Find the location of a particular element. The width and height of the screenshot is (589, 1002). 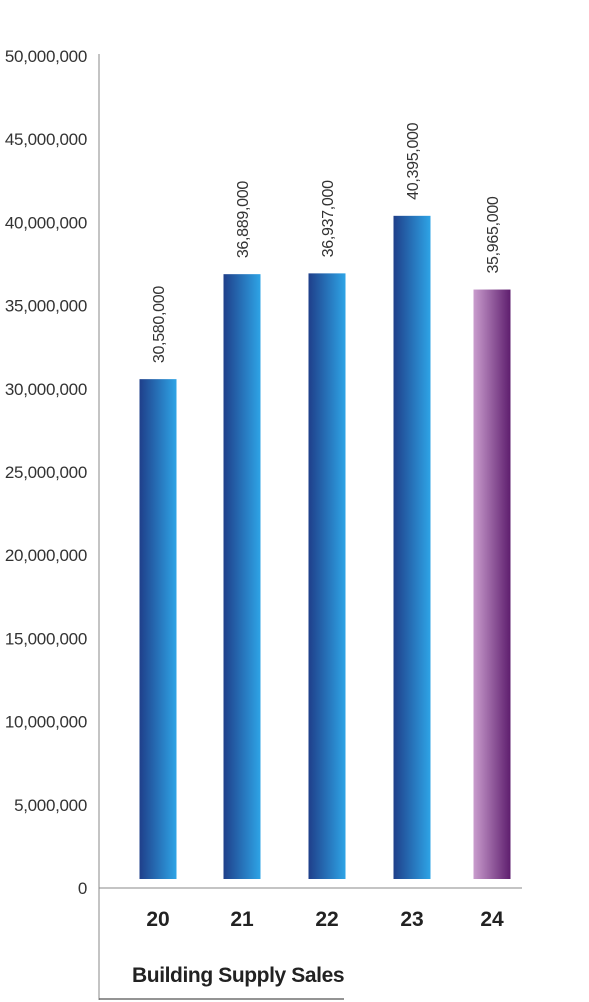

y-tick-label: 35,000,000 is located at coordinates (46, 306).